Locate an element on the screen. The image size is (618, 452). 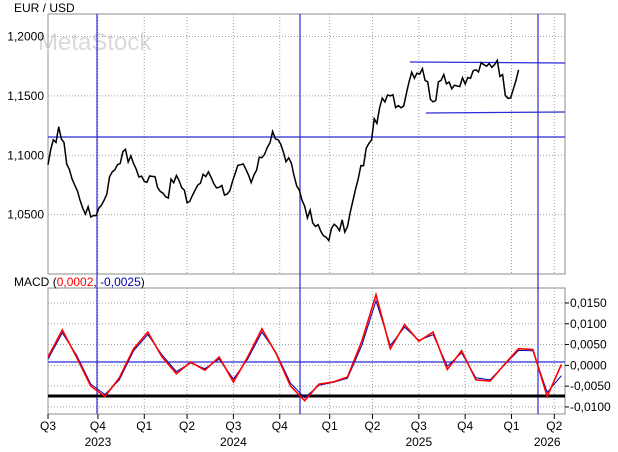
macd-legend-open: ( is located at coordinates (55, 282).